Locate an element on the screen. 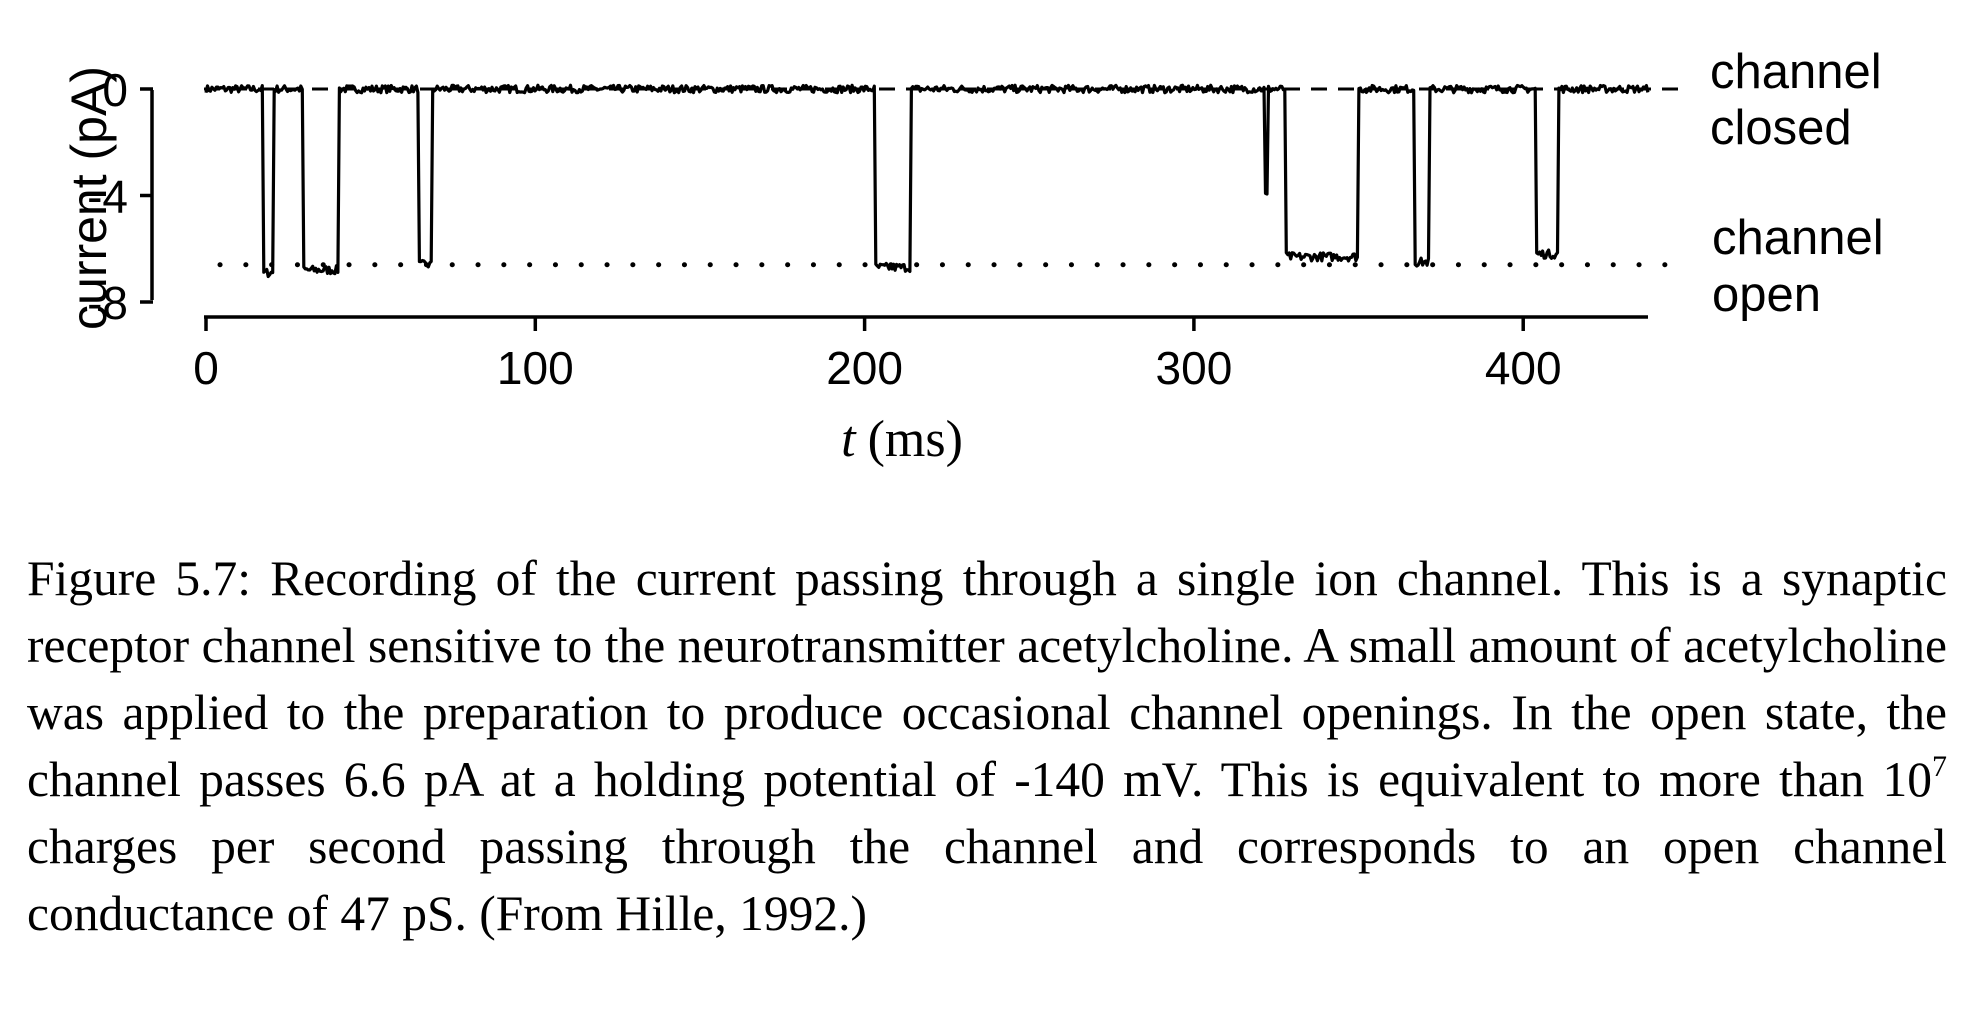  y-ticks: 0 -4 -8 is located at coordinates (120, 196).